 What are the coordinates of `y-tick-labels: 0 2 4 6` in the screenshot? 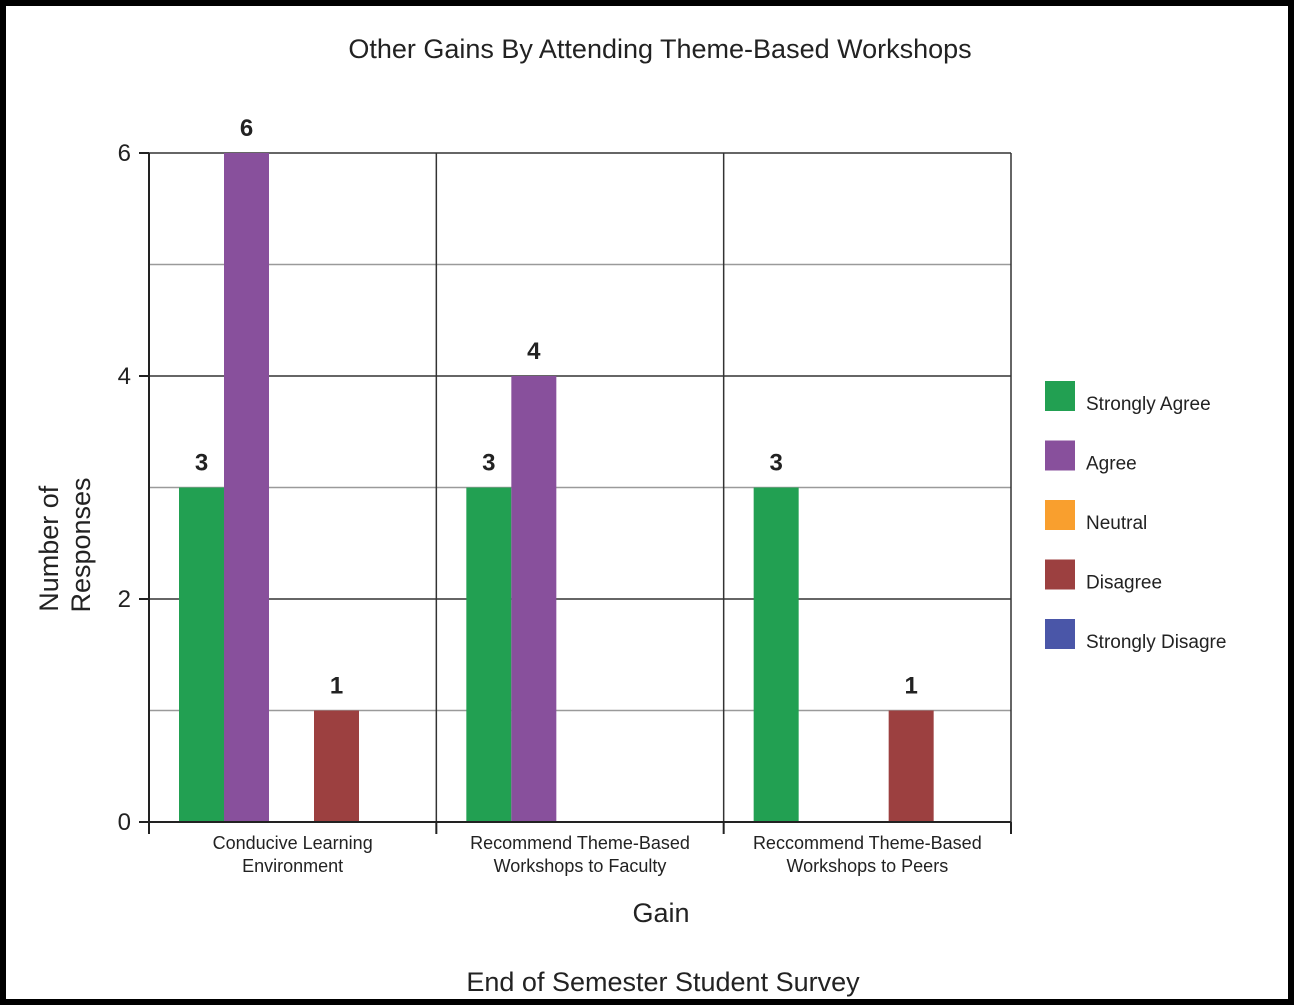 It's located at (124, 488).